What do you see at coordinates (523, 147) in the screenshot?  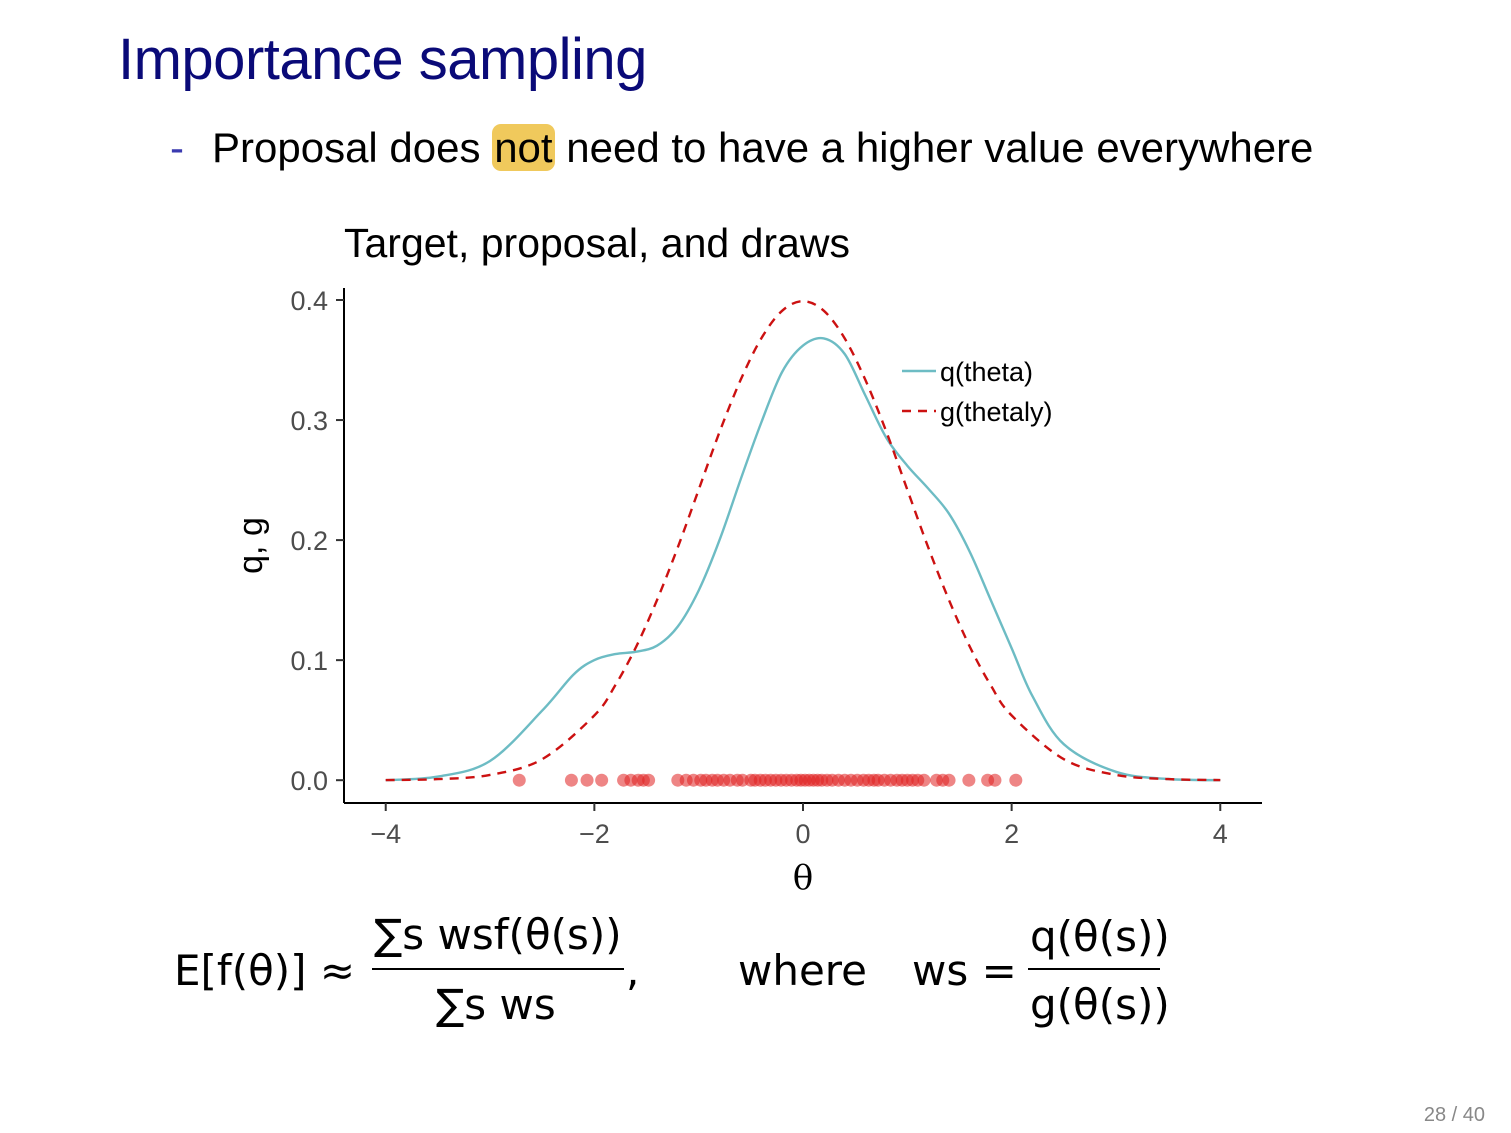 I see `highlighted-word: not` at bounding box center [523, 147].